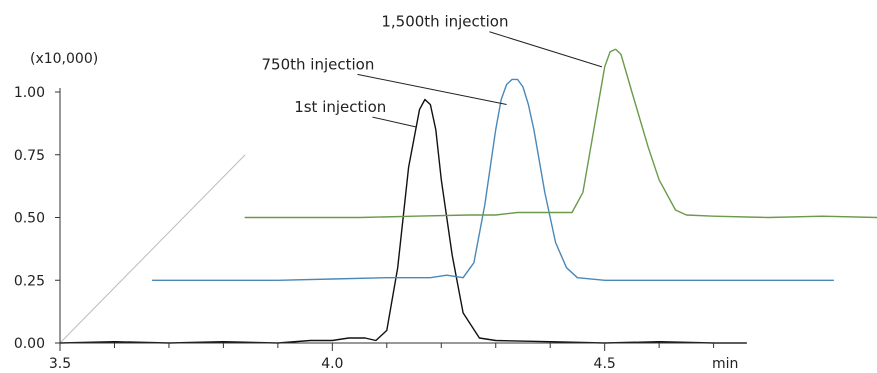  Describe the element at coordinates (64, 59) in the screenshot. I see `y-axis-multiplier-label: (x10,000)` at that location.